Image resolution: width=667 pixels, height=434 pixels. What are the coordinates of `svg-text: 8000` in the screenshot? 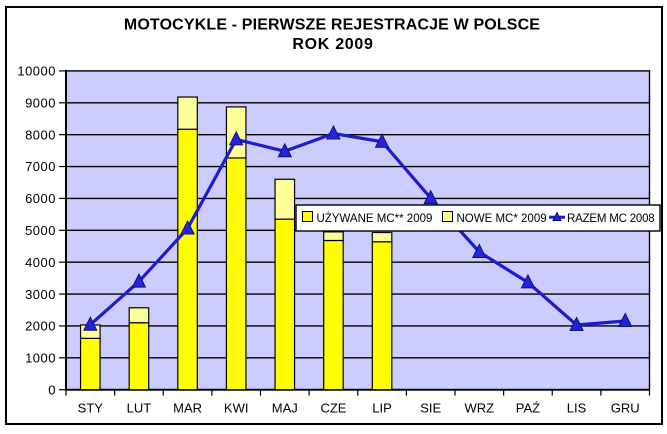 It's located at (40, 134).